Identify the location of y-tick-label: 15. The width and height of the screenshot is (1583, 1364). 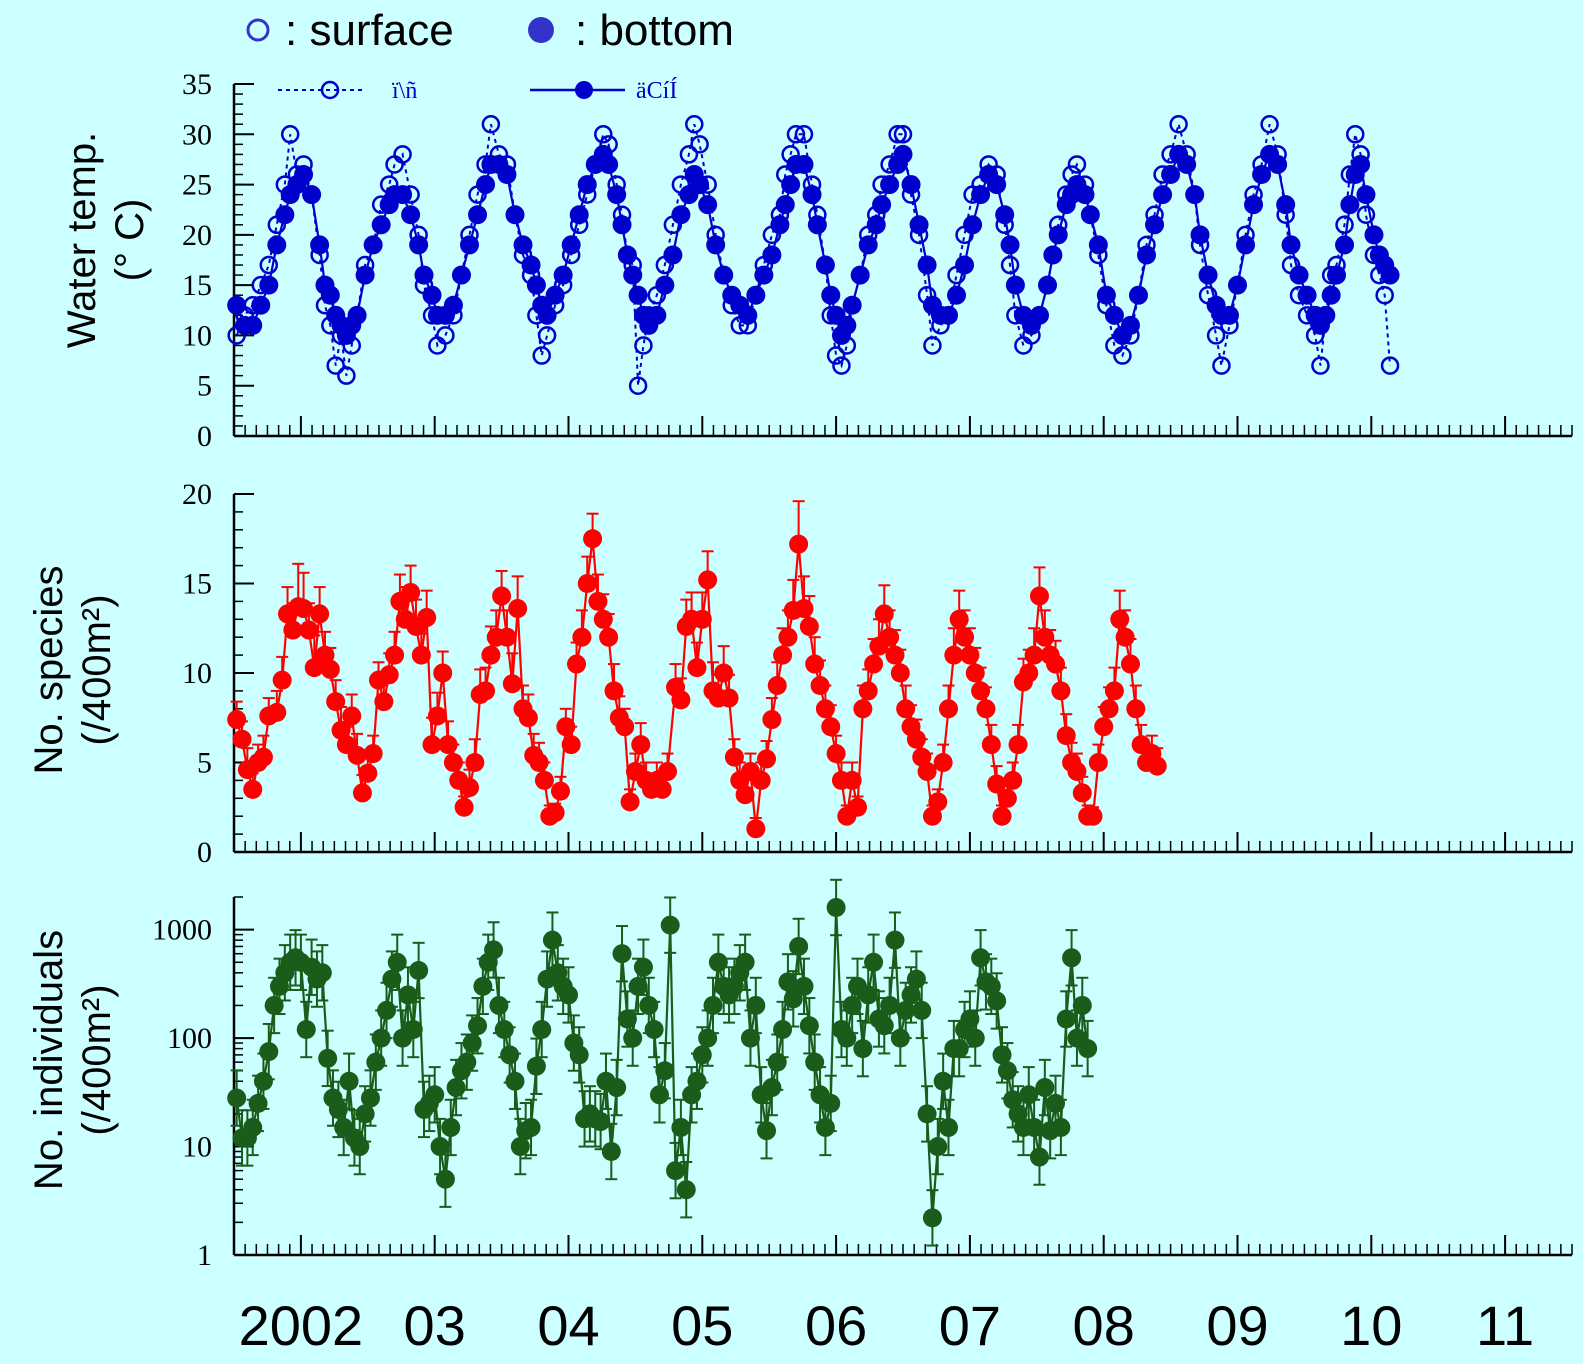
(197, 285).